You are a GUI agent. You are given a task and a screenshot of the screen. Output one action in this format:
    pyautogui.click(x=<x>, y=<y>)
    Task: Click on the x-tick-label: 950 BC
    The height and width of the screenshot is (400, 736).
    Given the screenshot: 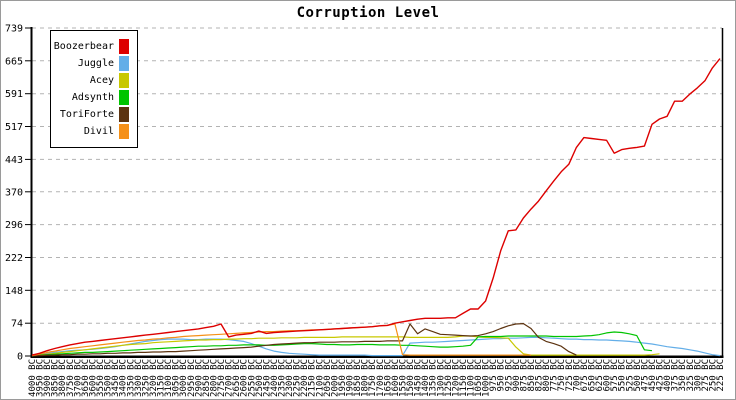 What is the action you would take?
    pyautogui.click(x=502, y=375)
    